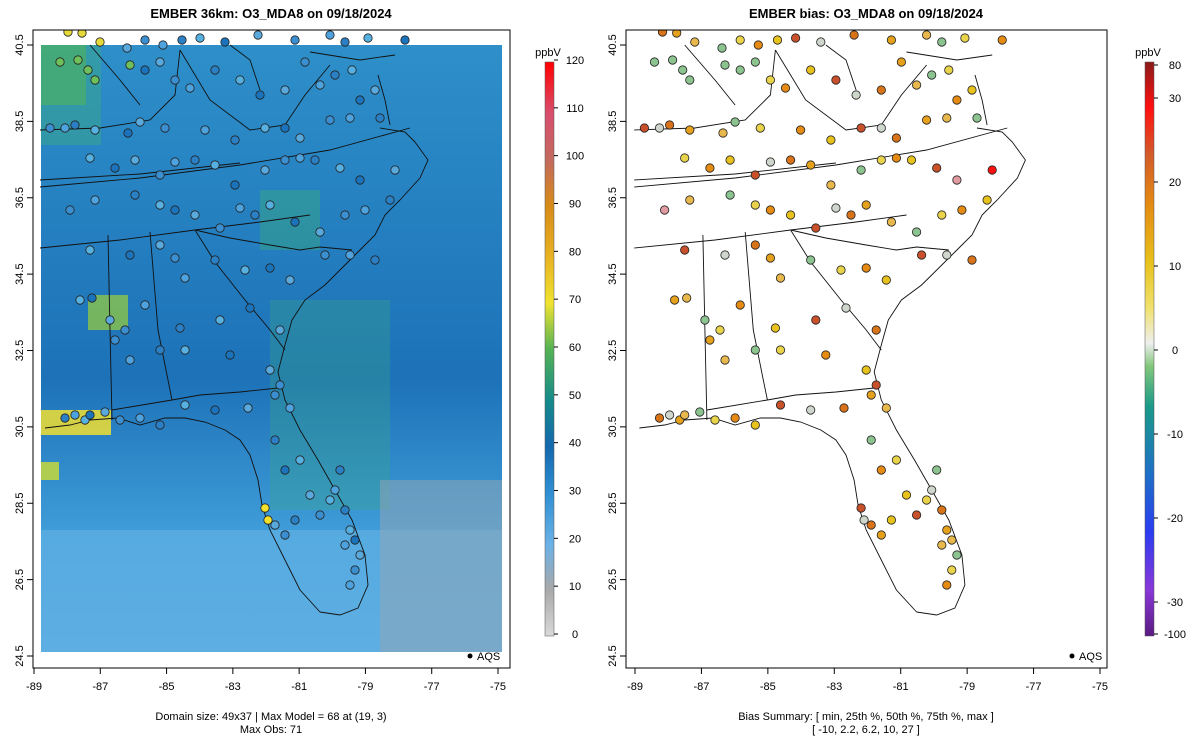 This screenshot has width=1200, height=755. Describe the element at coordinates (613, 579) in the screenshot. I see `y-tick-label: 26.5` at that location.